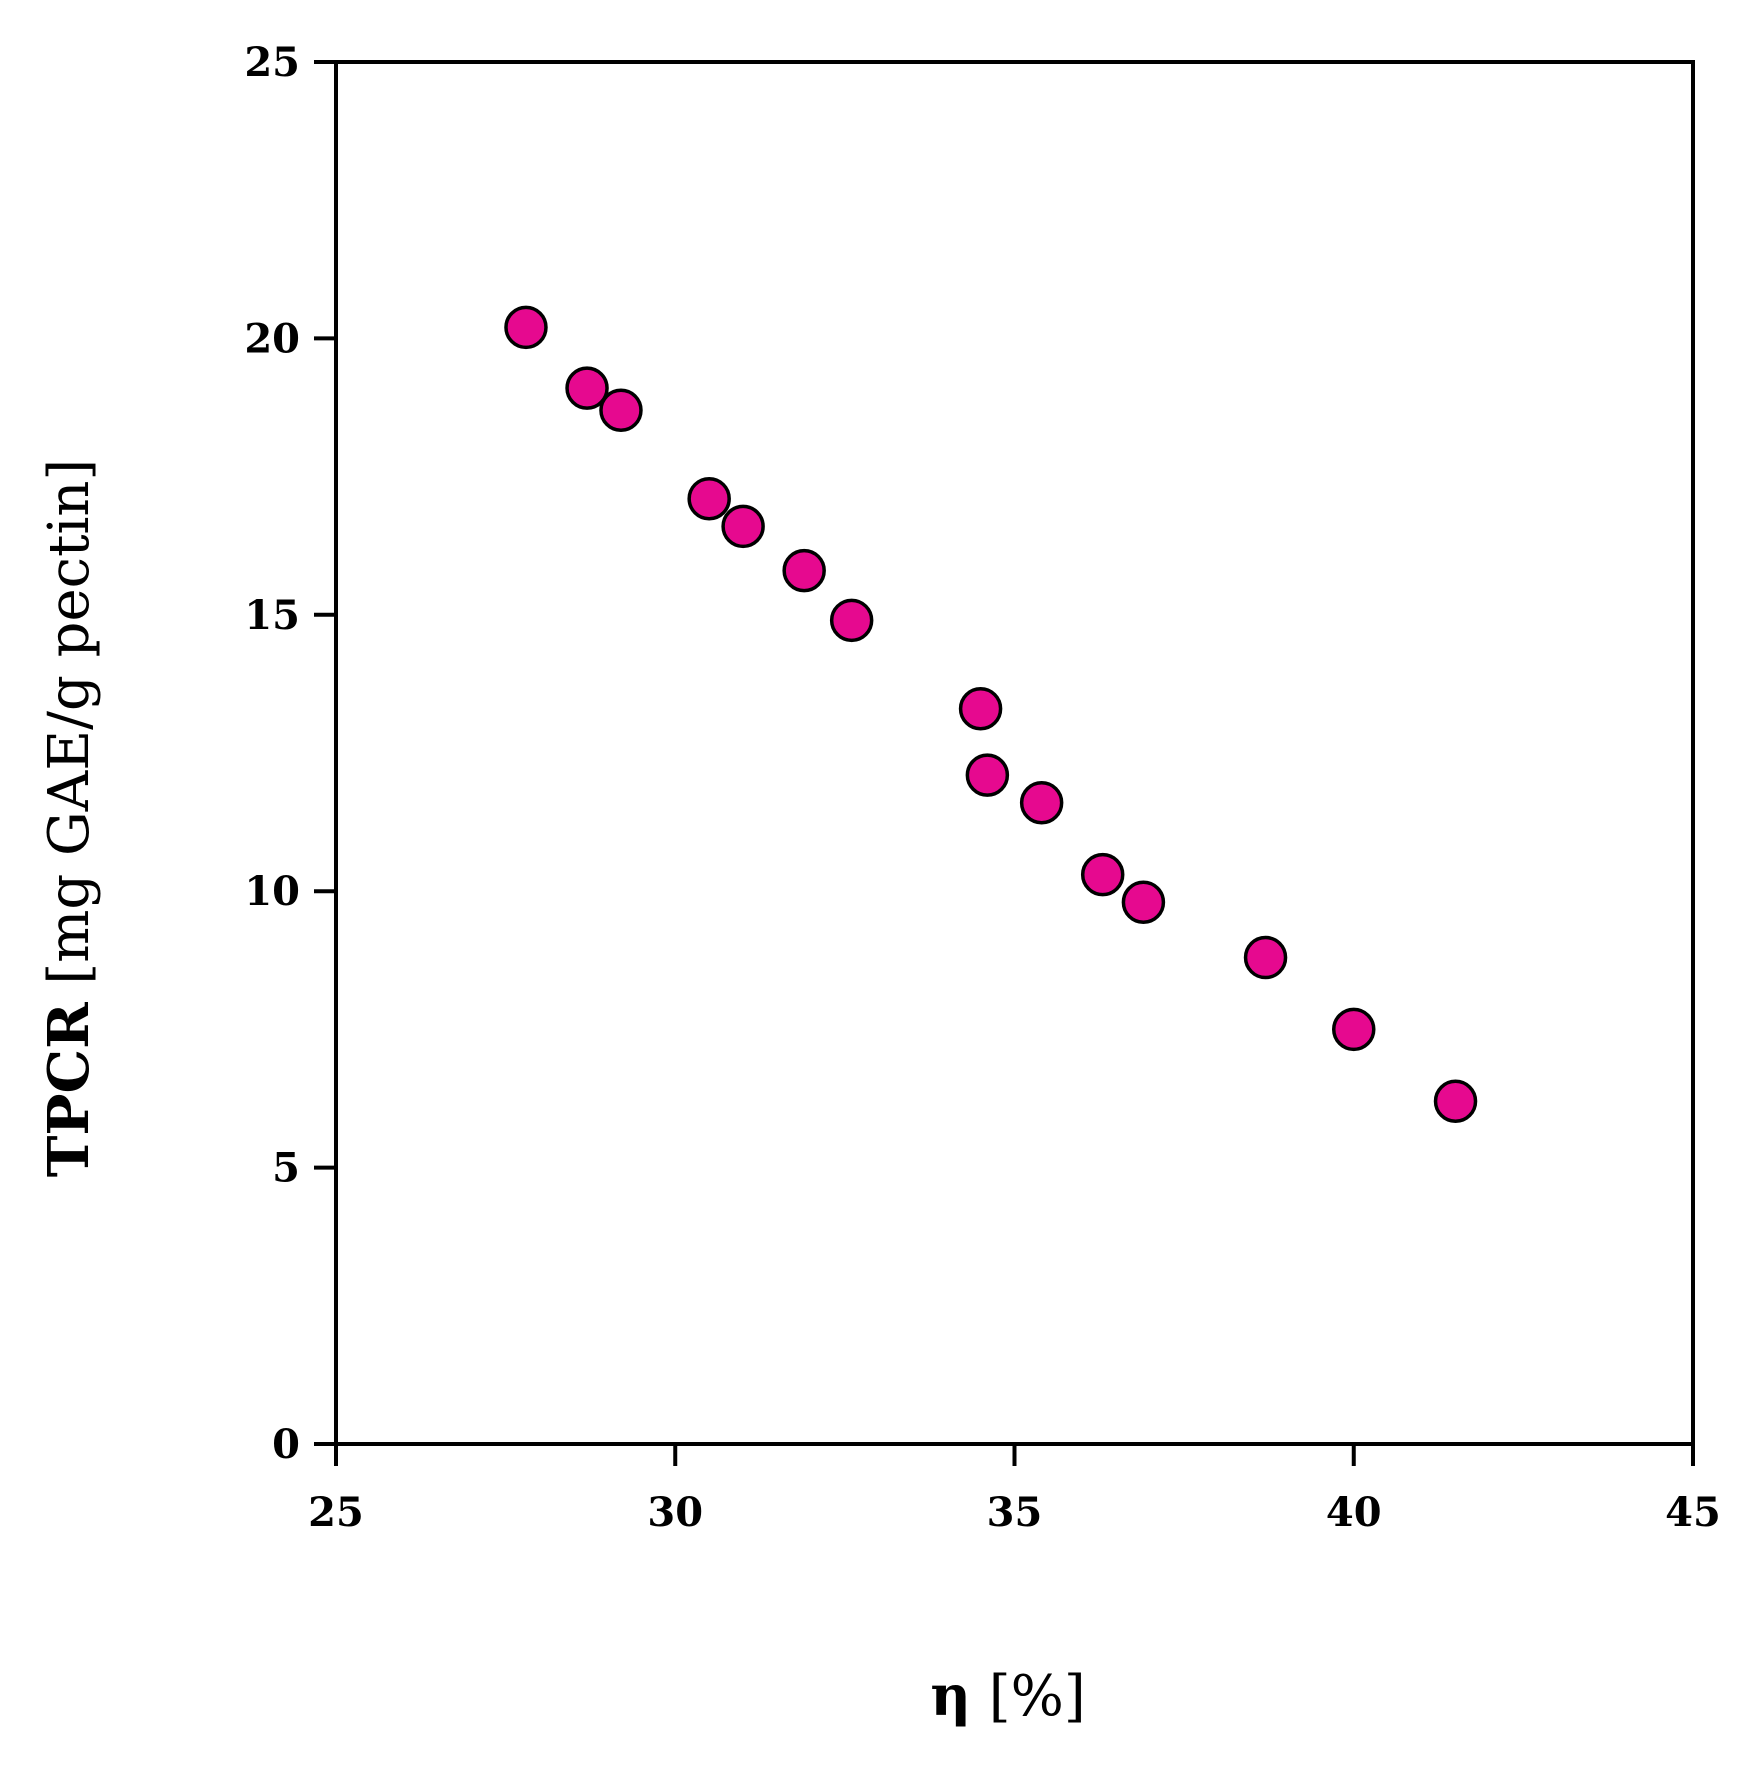 Image resolution: width=1760 pixels, height=1777 pixels. I want to click on y-tick-label: 0, so click(286, 1444).